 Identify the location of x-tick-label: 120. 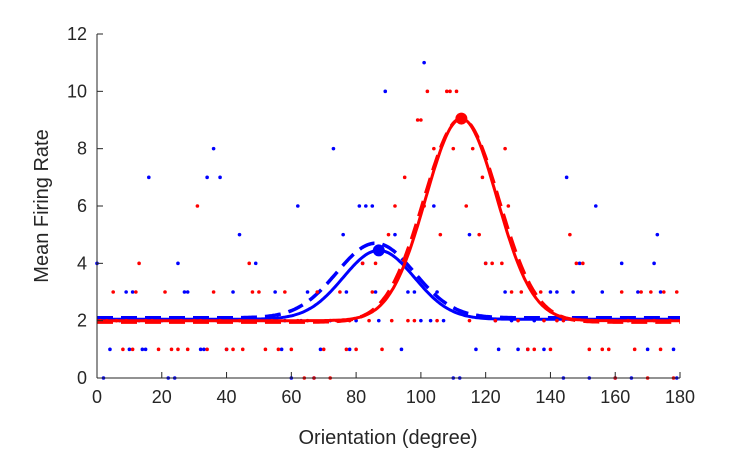
(486, 397).